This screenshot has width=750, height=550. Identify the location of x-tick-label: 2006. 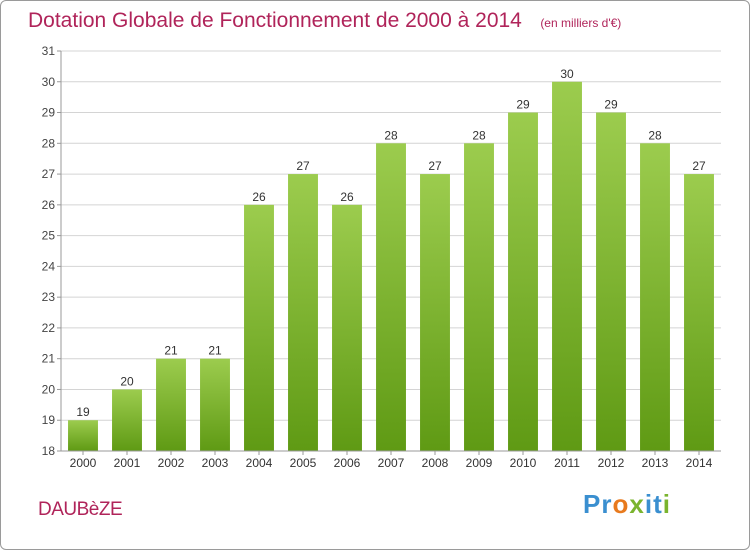
(347, 463).